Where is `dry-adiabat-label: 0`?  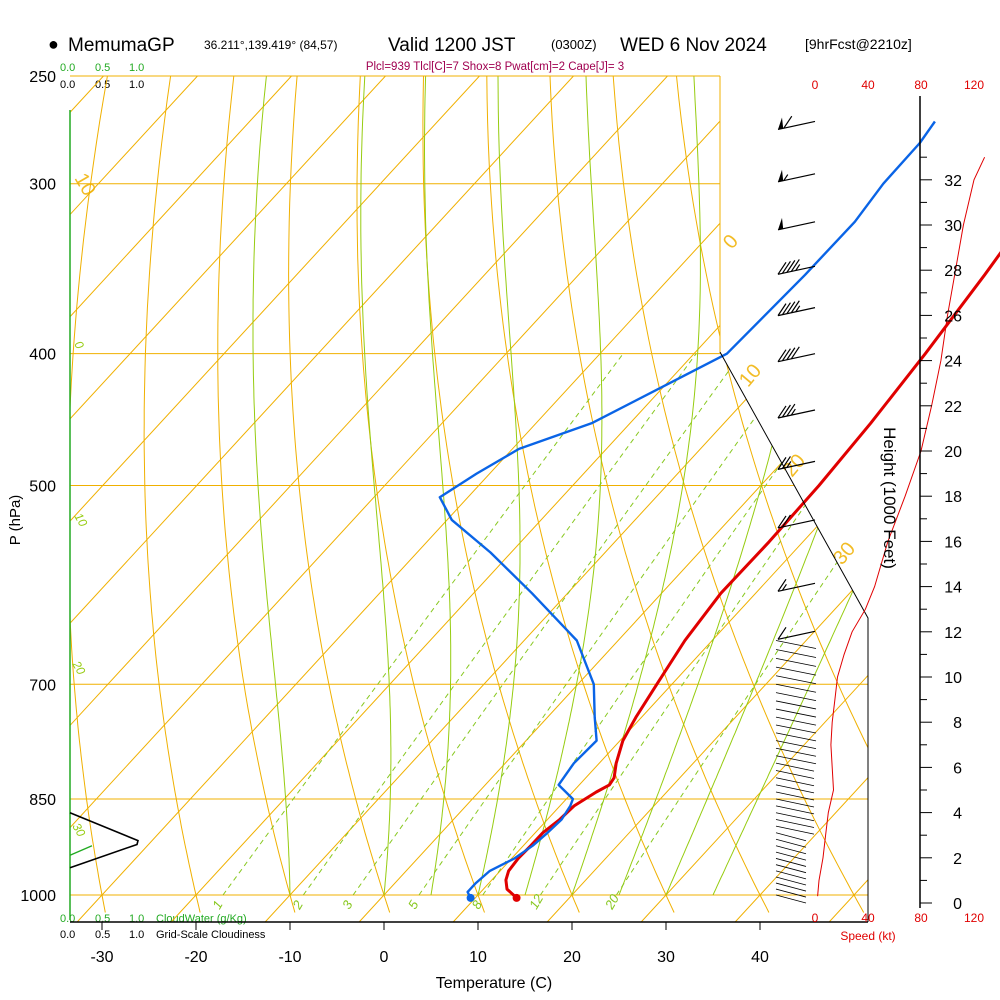
dry-adiabat-label: 0 is located at coordinates (731, 242).